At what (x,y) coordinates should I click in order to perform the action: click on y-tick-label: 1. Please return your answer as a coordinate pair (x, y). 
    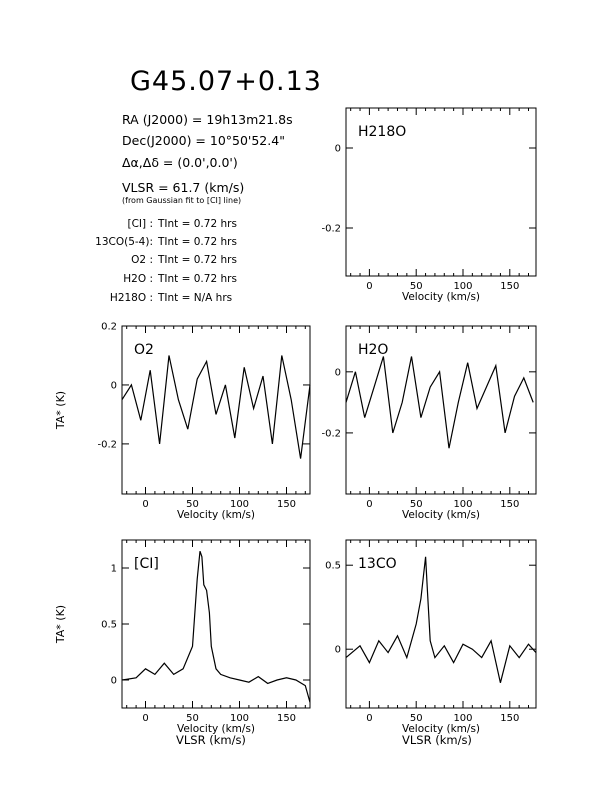
    Looking at the image, I should click on (114, 569).